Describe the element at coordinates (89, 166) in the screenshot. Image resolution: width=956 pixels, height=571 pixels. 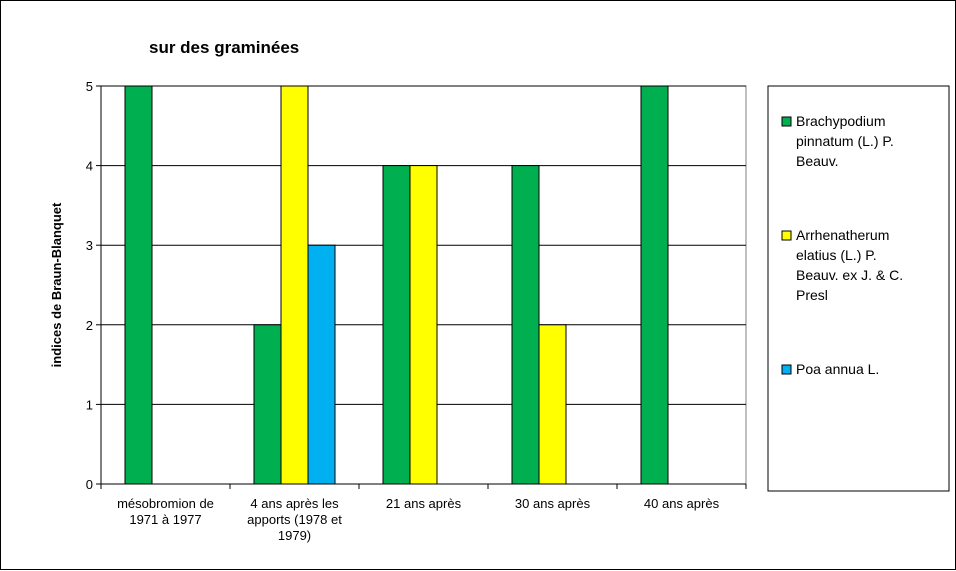
I see `y-tick-label: 4` at that location.